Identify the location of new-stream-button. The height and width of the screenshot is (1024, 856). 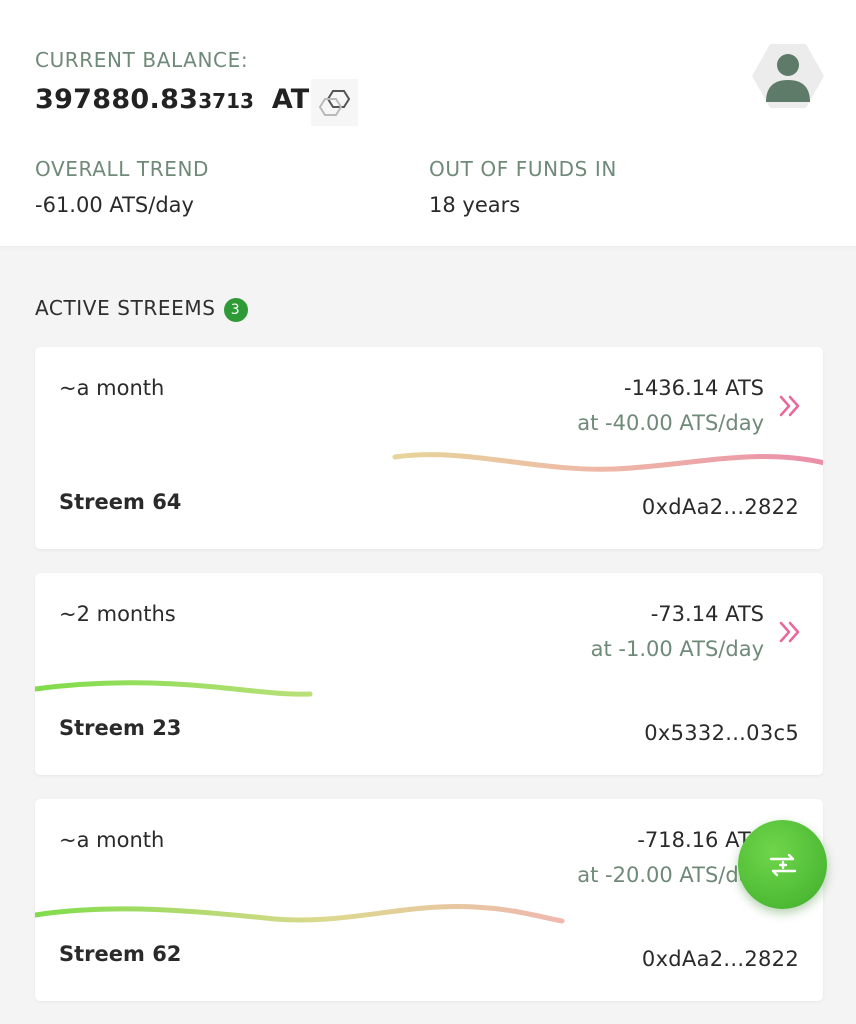
(782, 864).